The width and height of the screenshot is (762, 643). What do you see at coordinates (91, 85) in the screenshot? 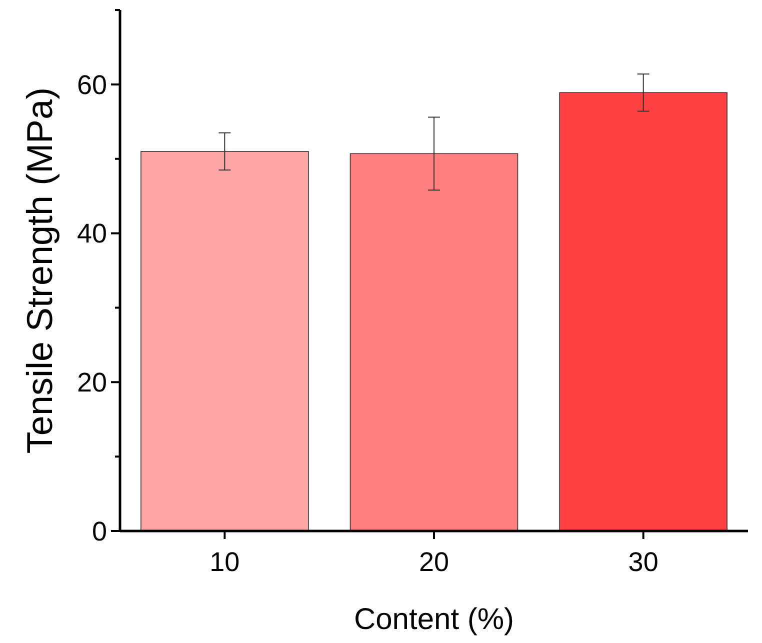
I see `y-tick-label: 60` at bounding box center [91, 85].